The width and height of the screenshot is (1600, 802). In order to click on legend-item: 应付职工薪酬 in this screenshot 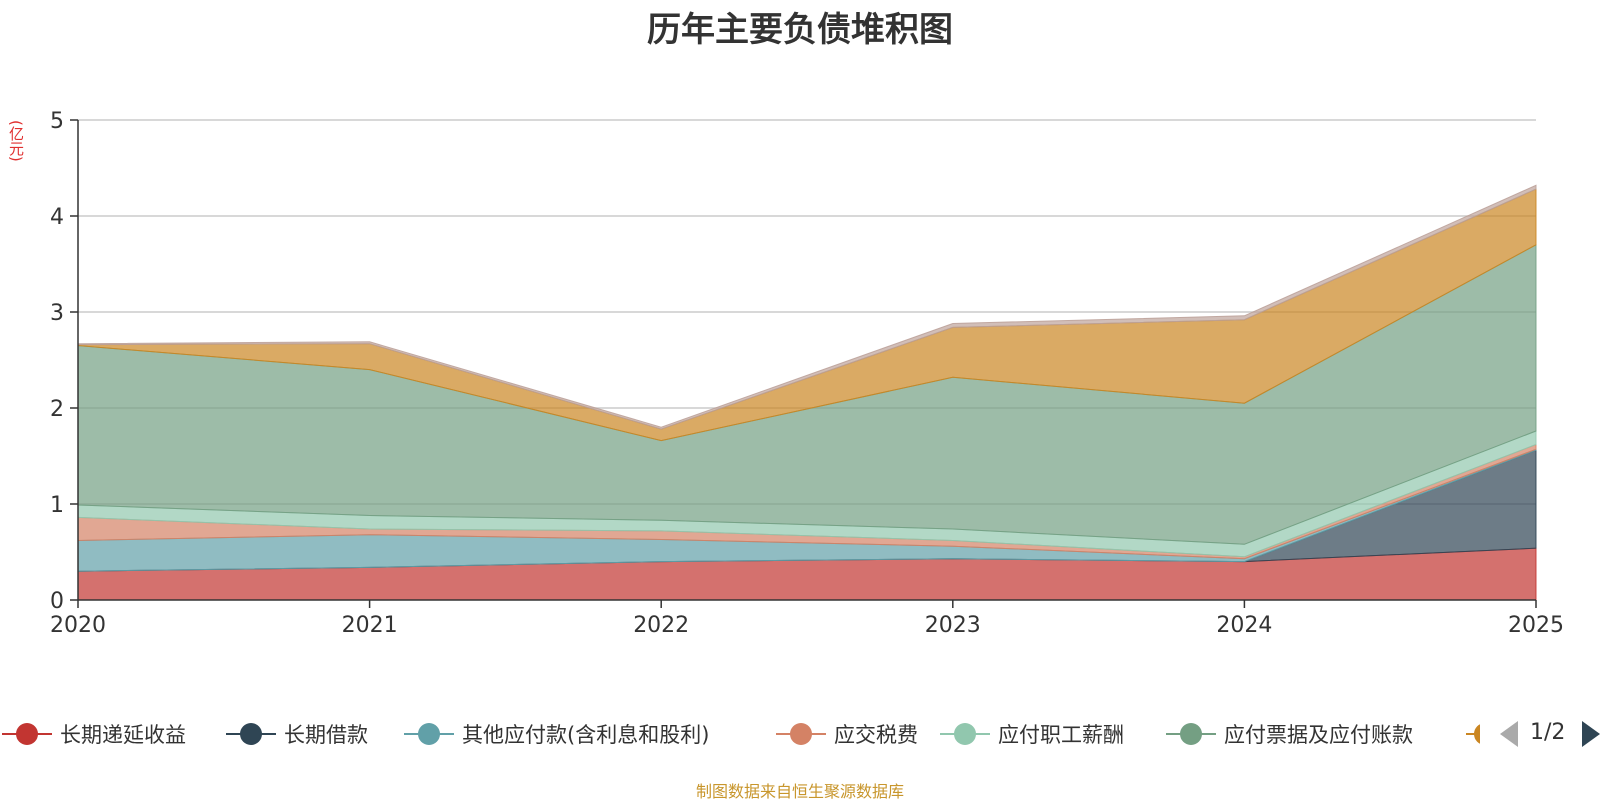, I will do `click(1032, 734)`.